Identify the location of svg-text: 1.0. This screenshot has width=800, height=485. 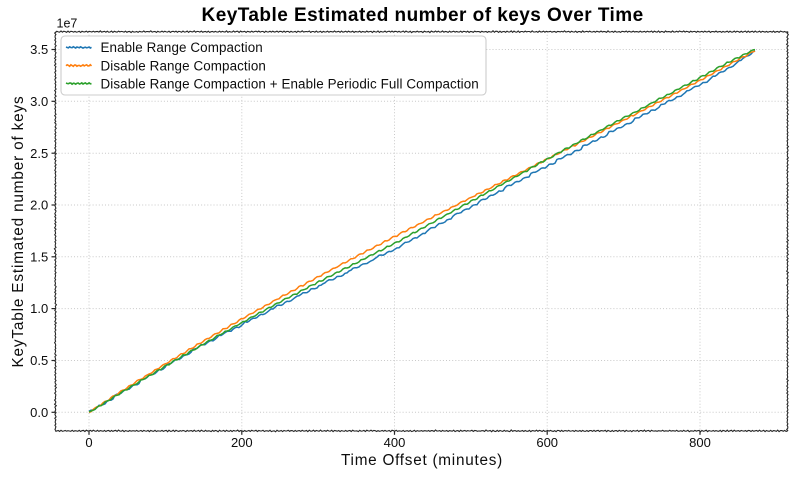
(39, 308).